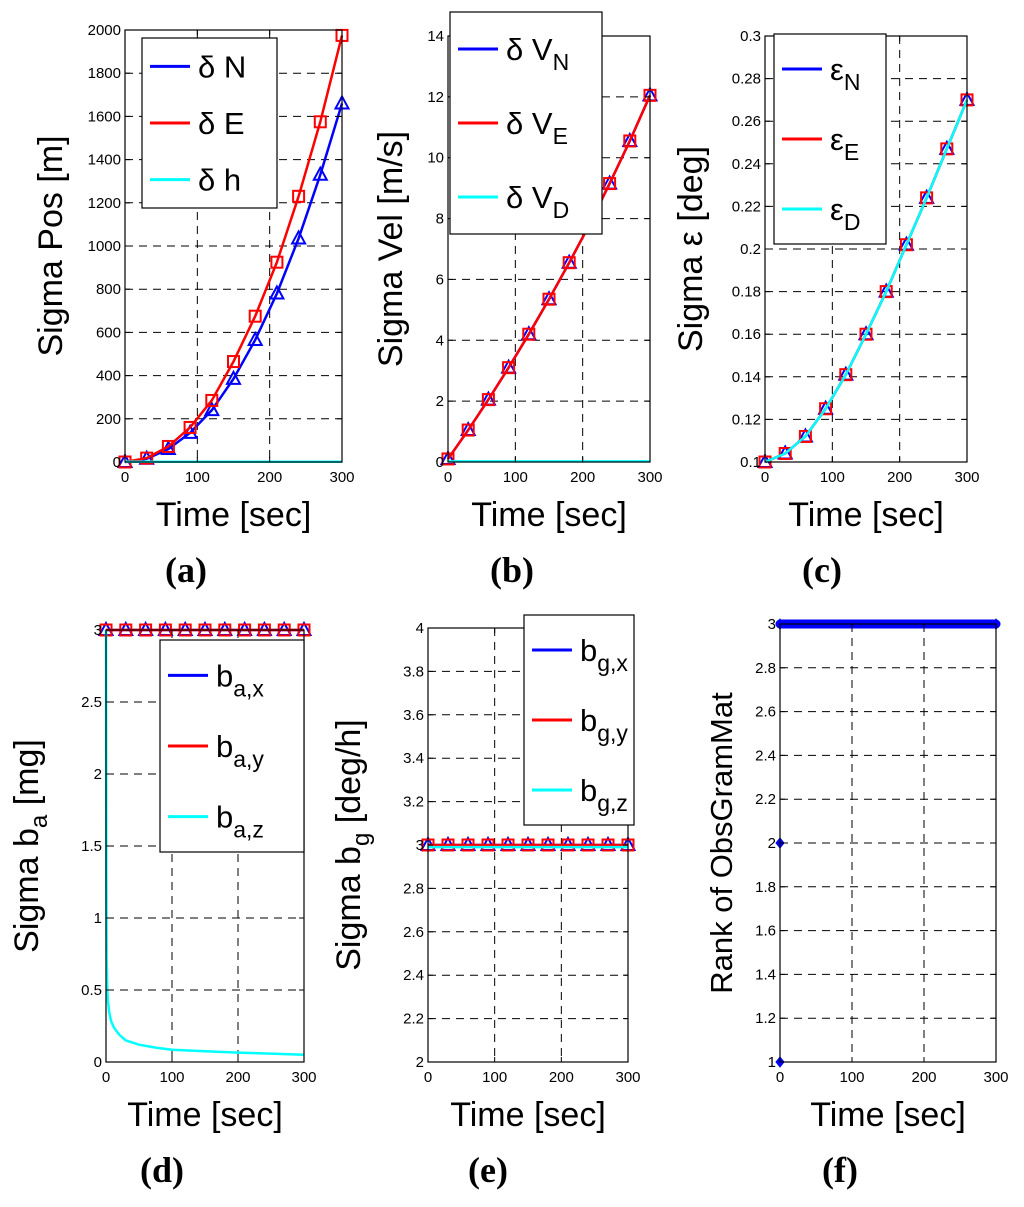 The height and width of the screenshot is (1207, 1024). I want to click on y-tick-label: 800, so click(108, 289).